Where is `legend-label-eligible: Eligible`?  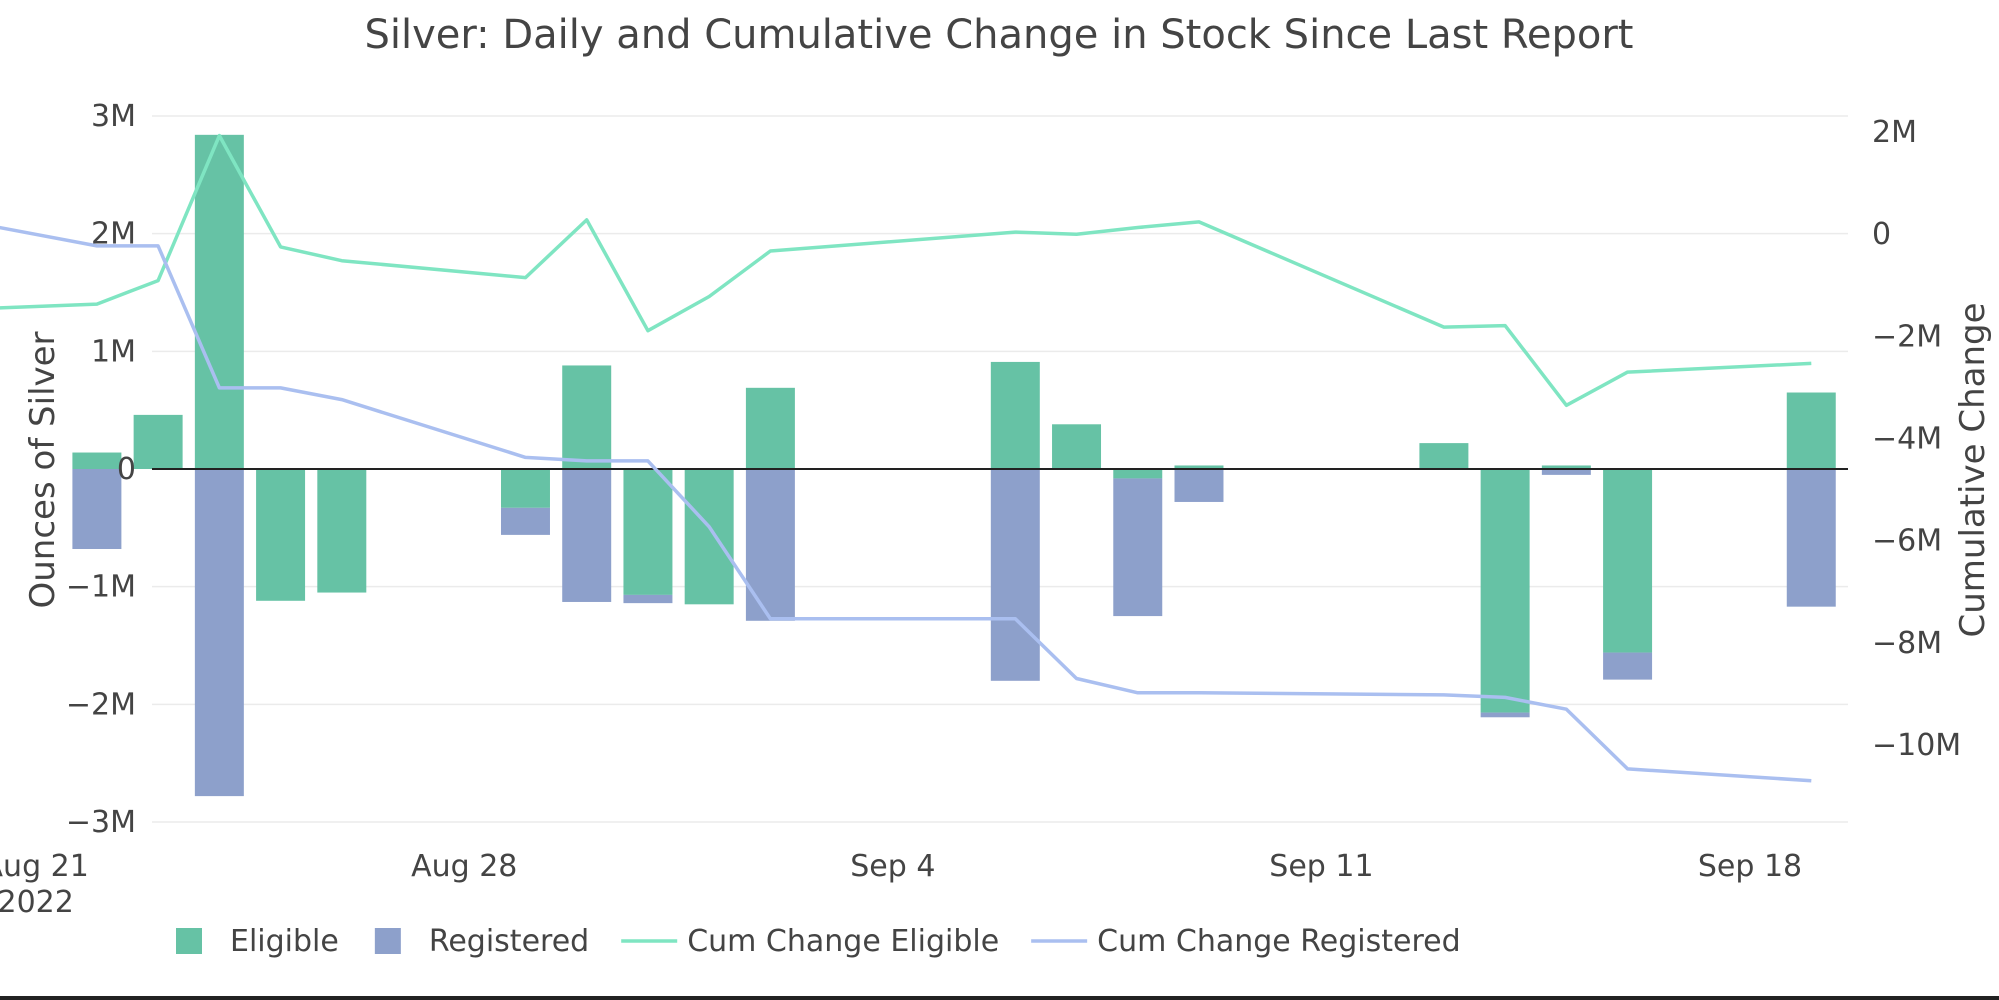
legend-label-eligible: Eligible is located at coordinates (284, 941).